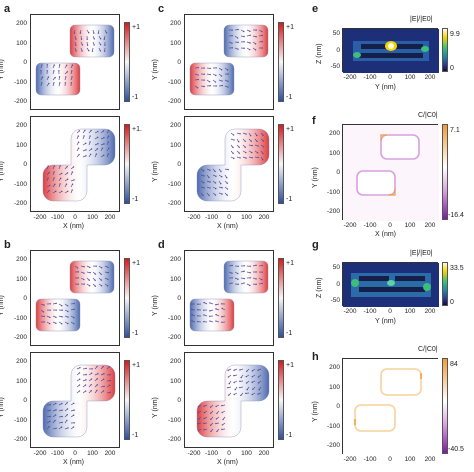 The image size is (474, 472). I want to click on colorbar-b-max: +1, so click(136, 263).